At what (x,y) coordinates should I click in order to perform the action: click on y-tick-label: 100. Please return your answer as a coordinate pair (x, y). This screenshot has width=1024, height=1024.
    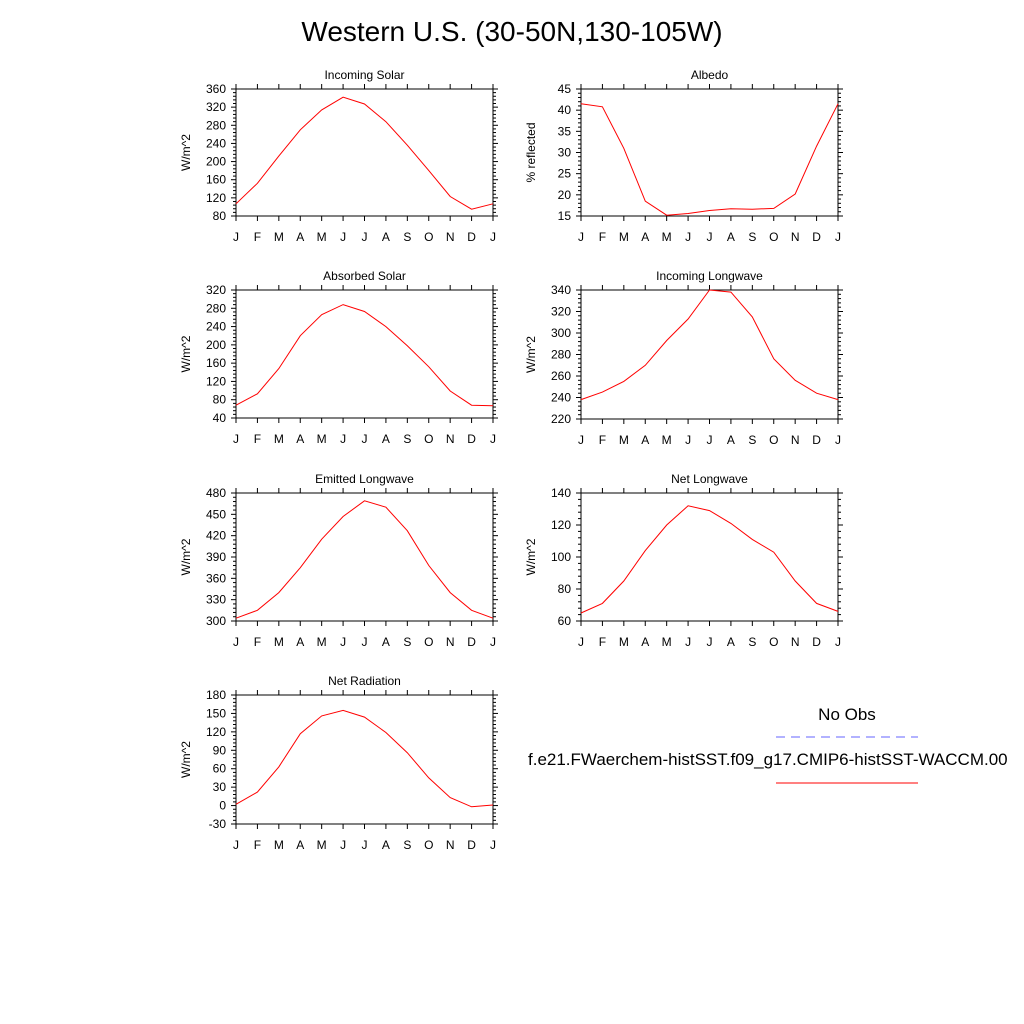
    Looking at the image, I should click on (561, 557).